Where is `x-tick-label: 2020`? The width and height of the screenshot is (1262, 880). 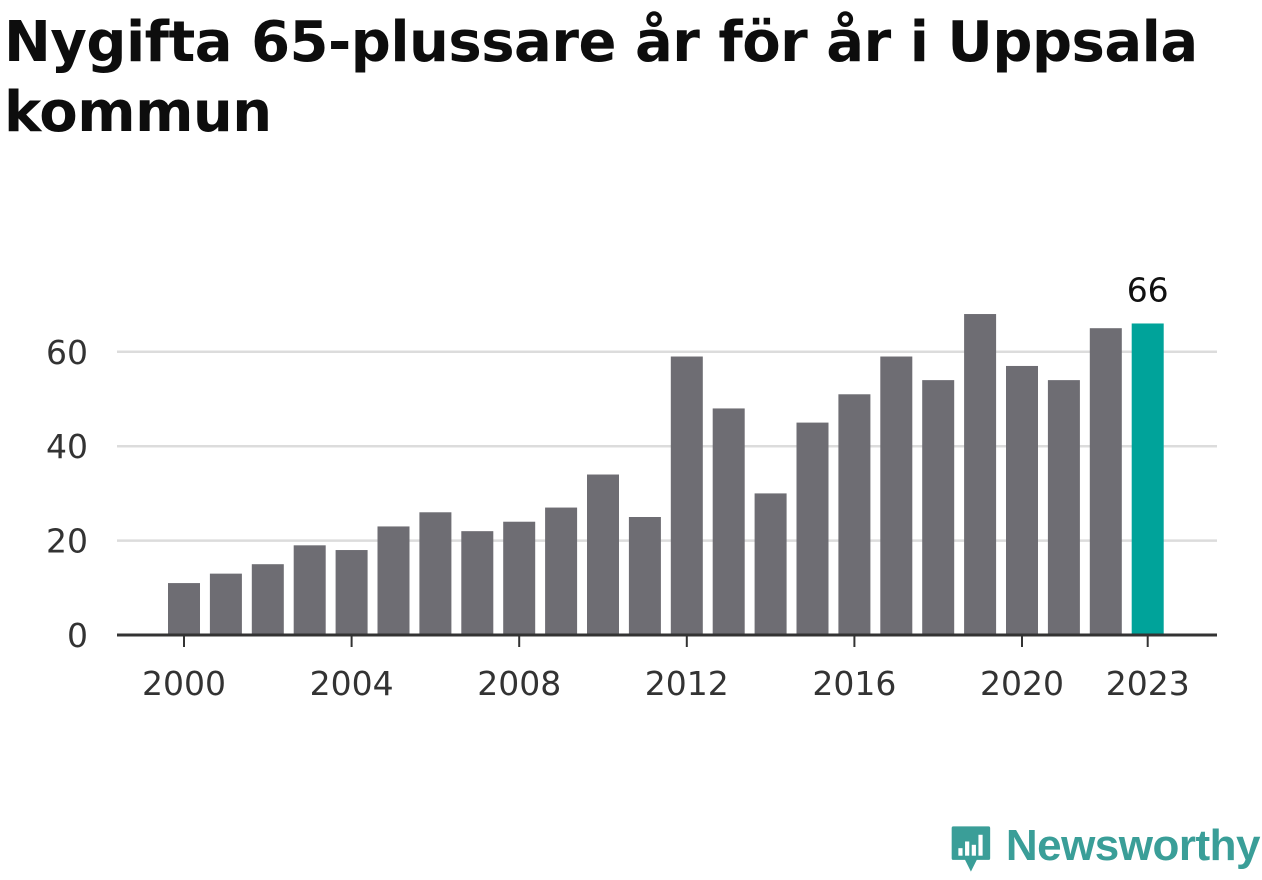
x-tick-label: 2020 is located at coordinates (1022, 683).